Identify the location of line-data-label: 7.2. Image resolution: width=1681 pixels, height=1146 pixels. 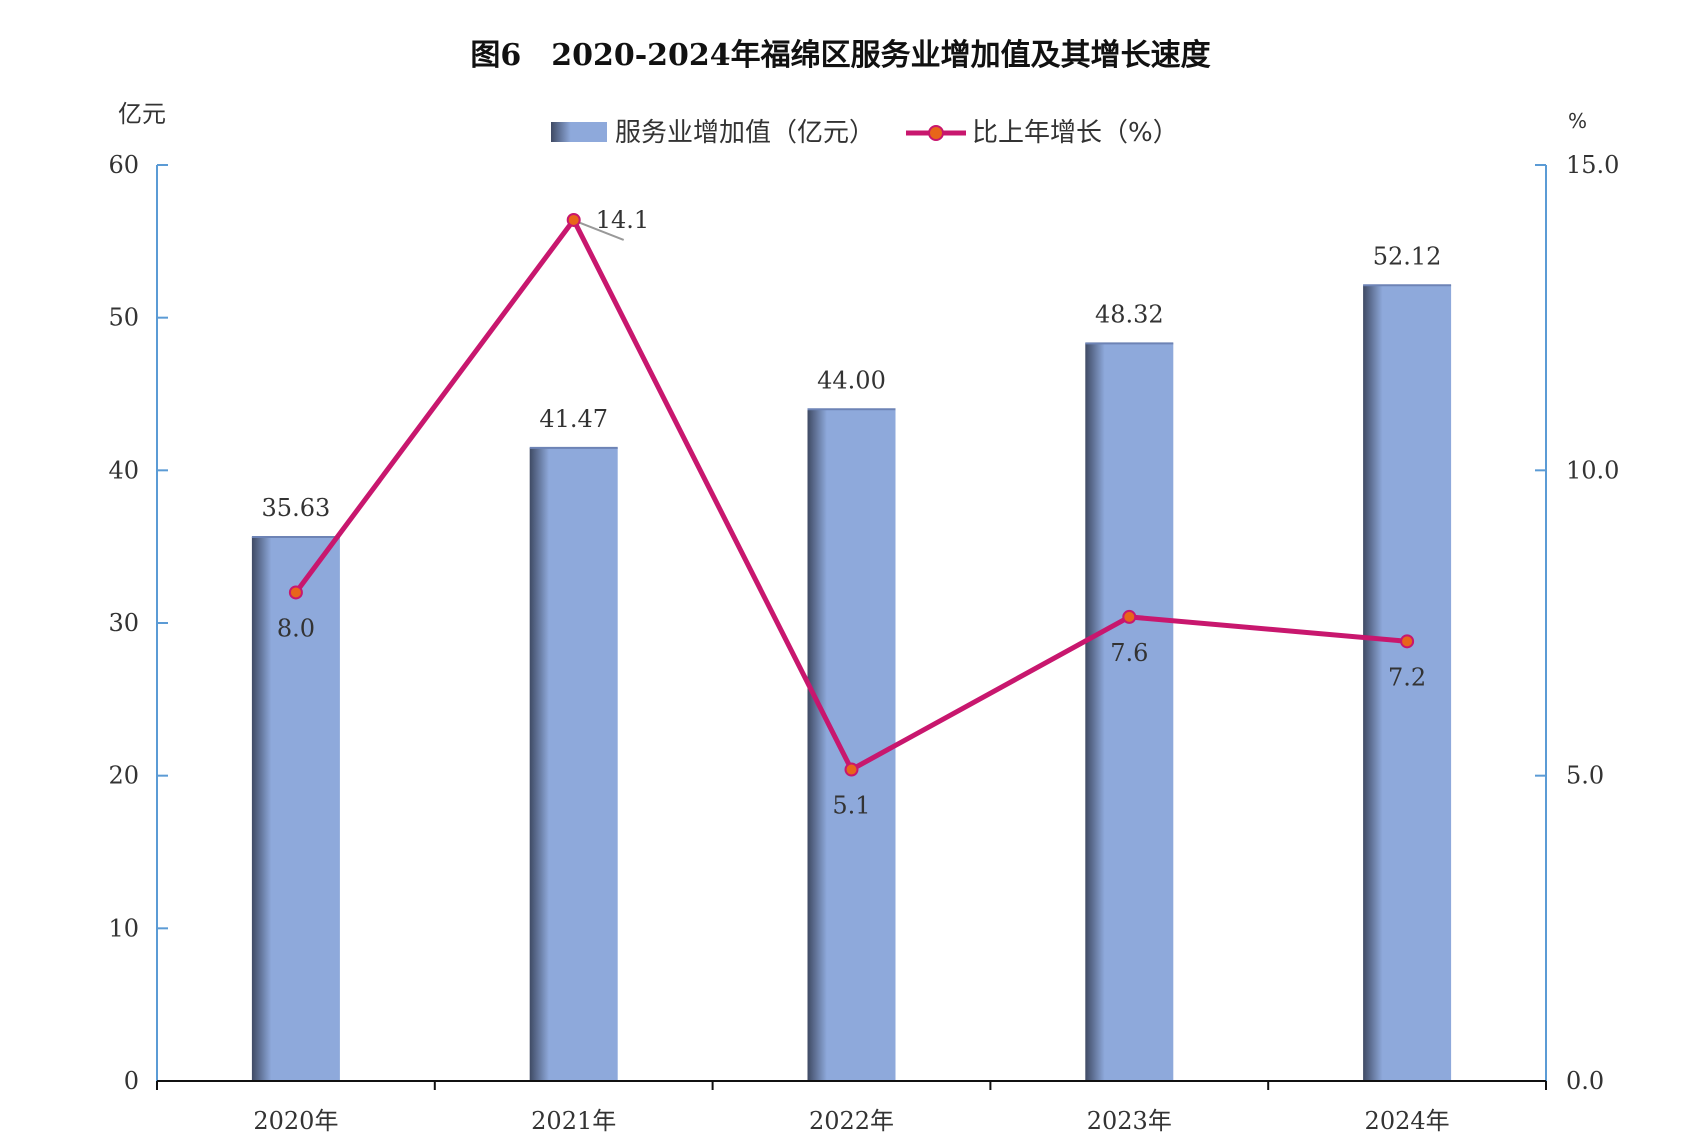
(1407, 677).